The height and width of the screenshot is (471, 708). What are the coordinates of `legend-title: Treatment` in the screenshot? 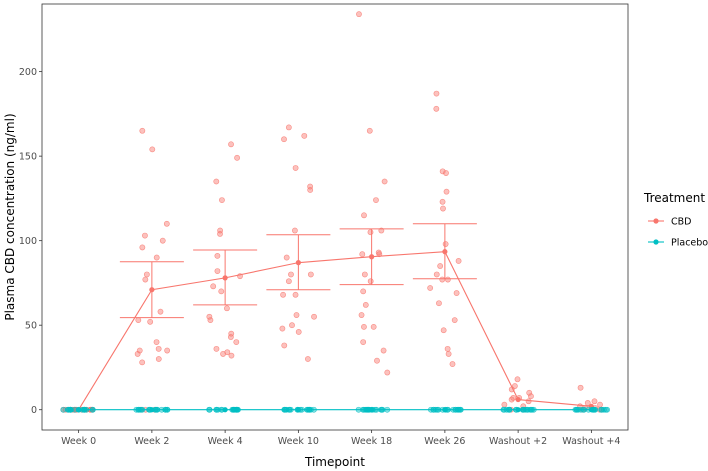 It's located at (674, 198).